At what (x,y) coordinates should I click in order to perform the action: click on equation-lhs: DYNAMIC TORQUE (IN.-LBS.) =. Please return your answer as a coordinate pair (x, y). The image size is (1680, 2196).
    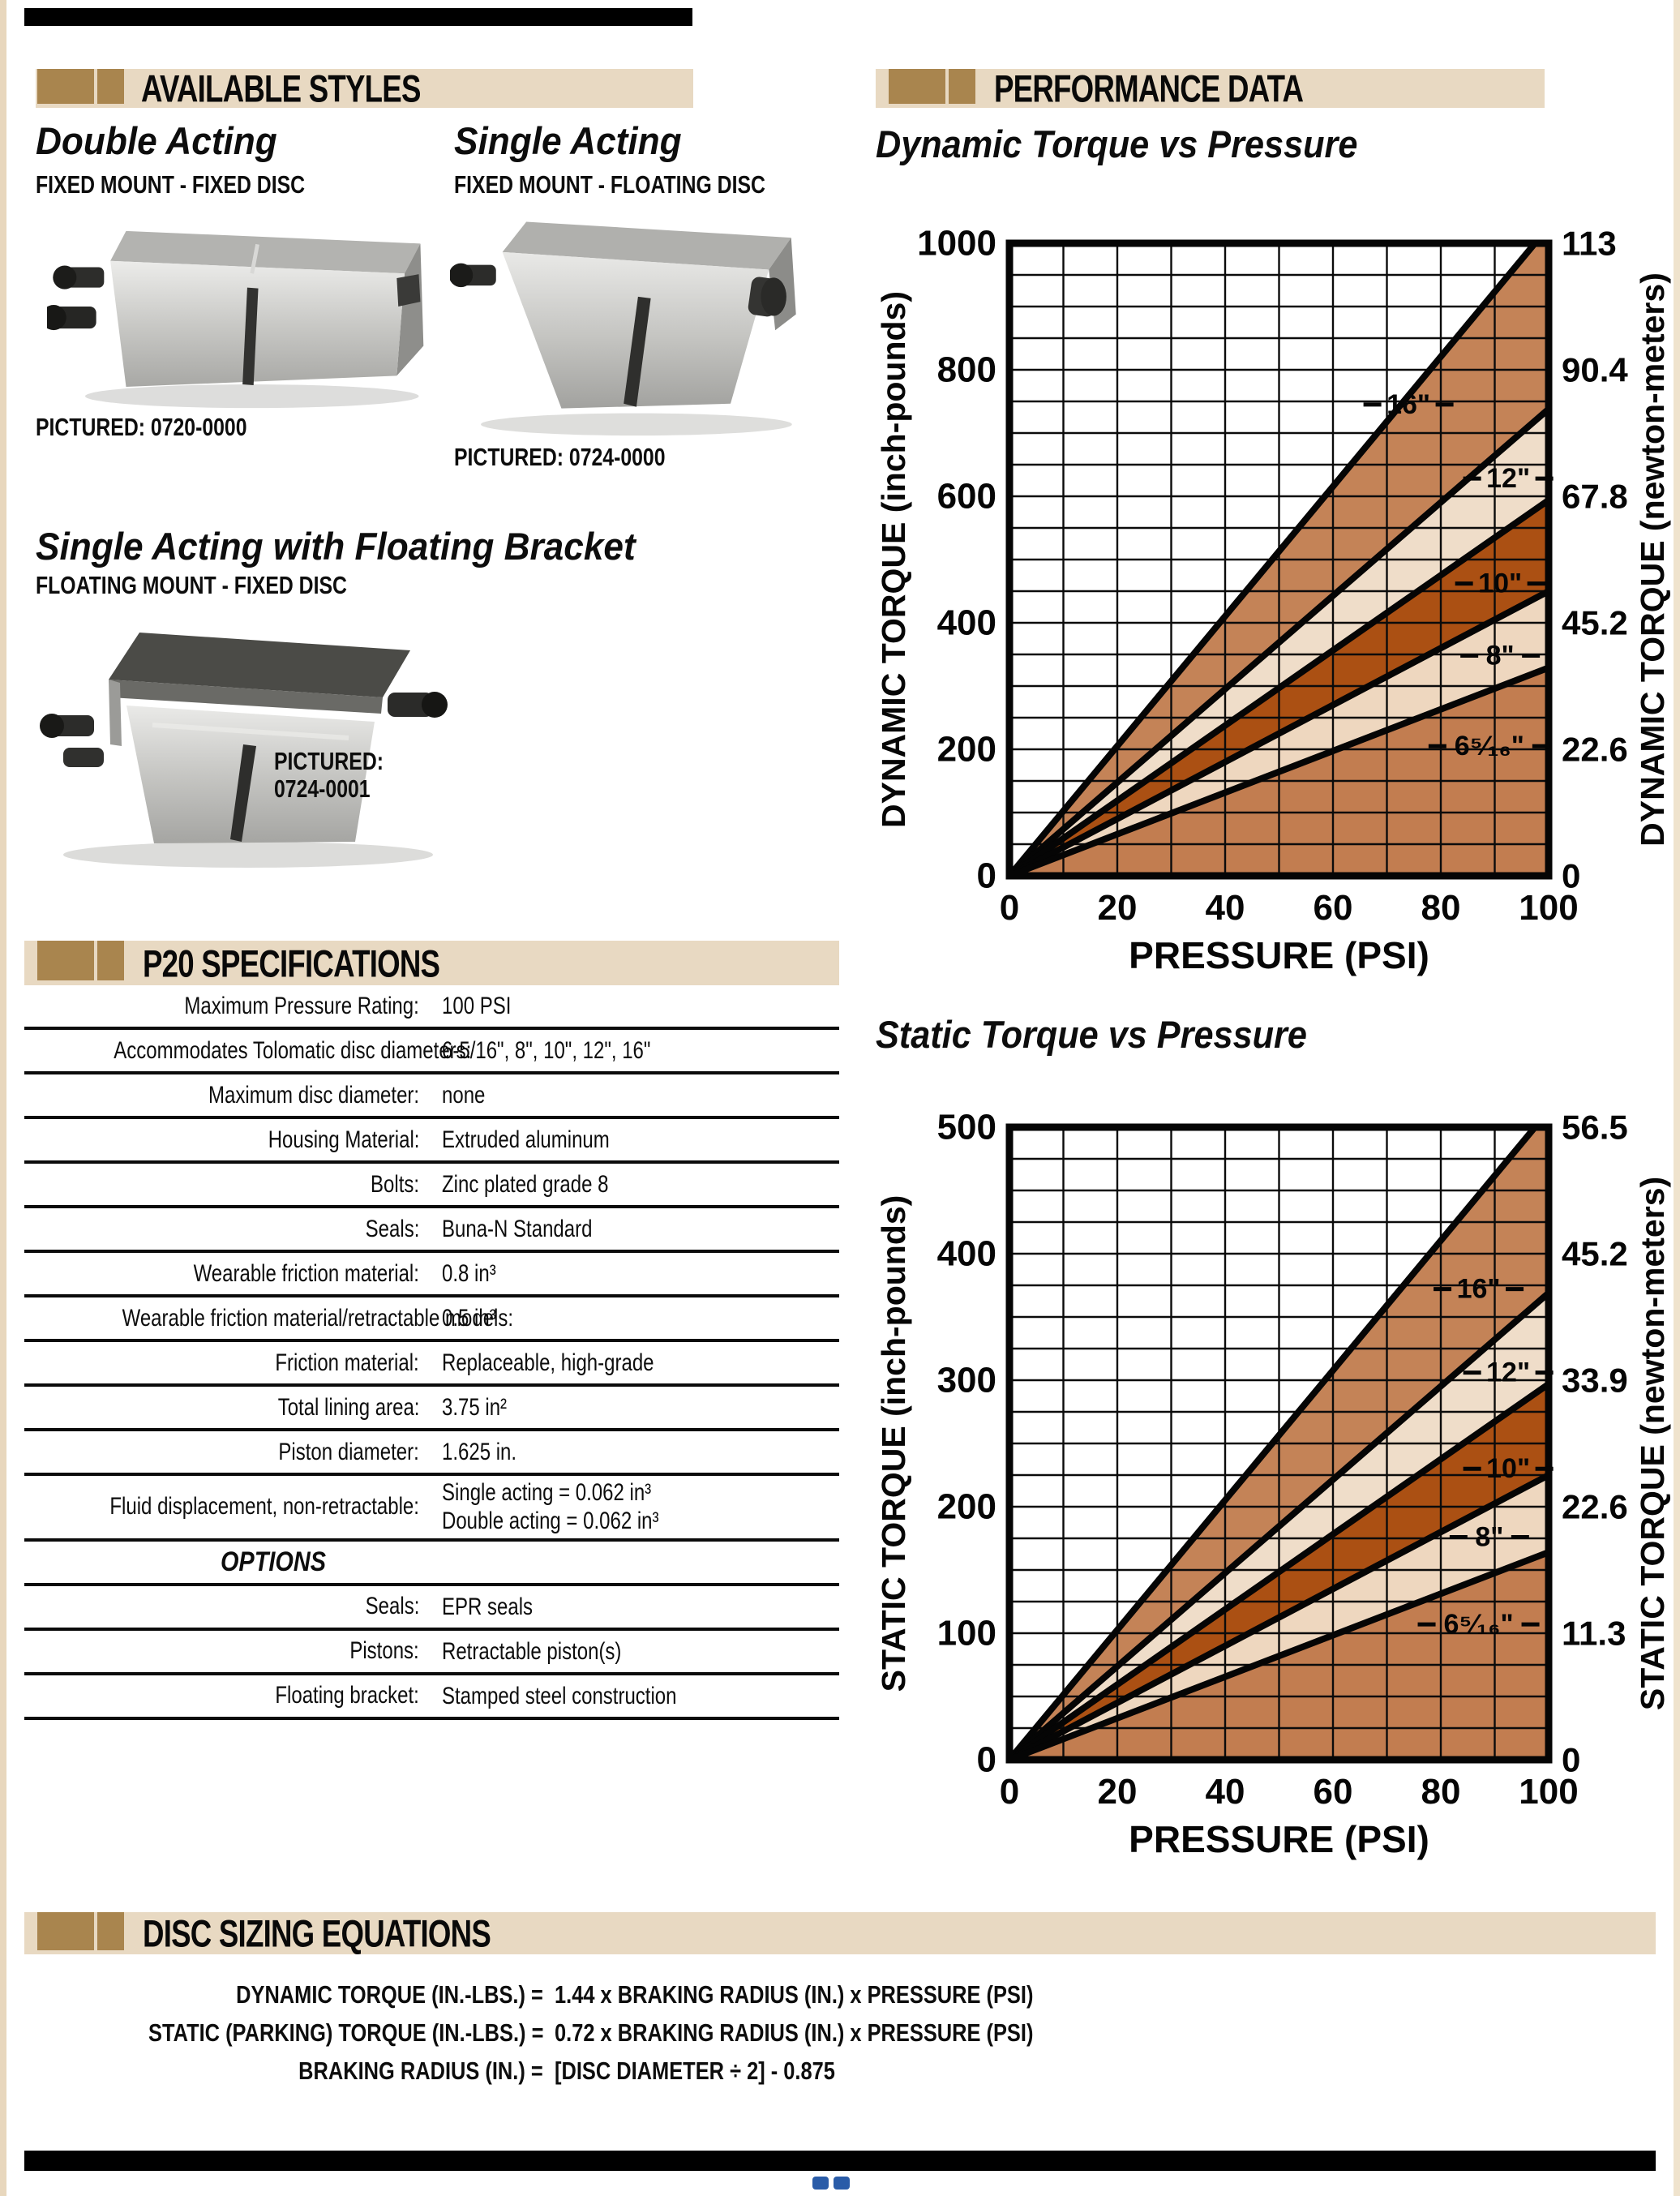
    Looking at the image, I should click on (284, 1994).